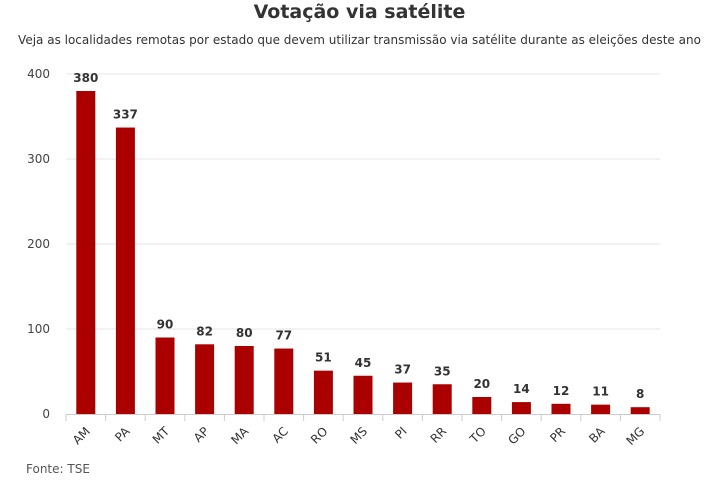 The height and width of the screenshot is (491, 719). What do you see at coordinates (521, 408) in the screenshot?
I see `bar-go` at bounding box center [521, 408].